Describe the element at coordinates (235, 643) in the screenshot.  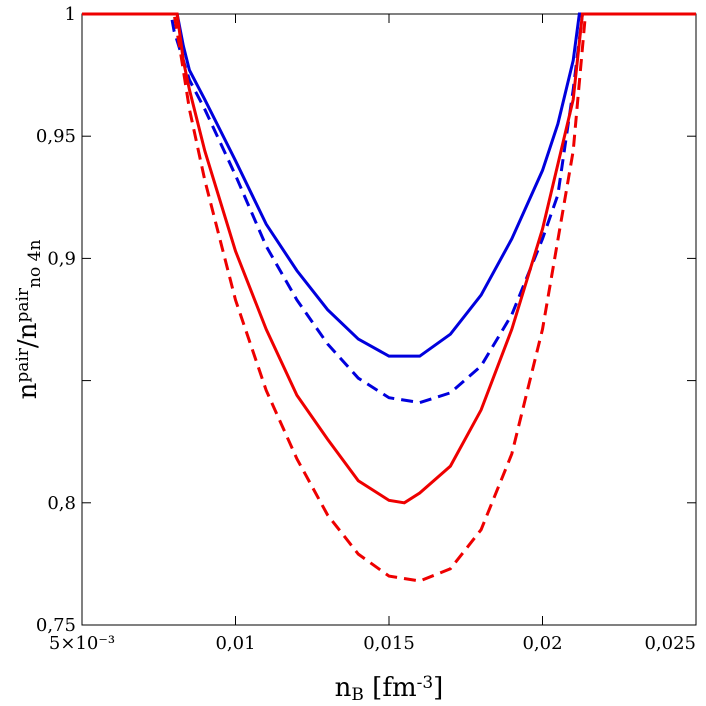
I see `x-tick-label: 0,01` at that location.